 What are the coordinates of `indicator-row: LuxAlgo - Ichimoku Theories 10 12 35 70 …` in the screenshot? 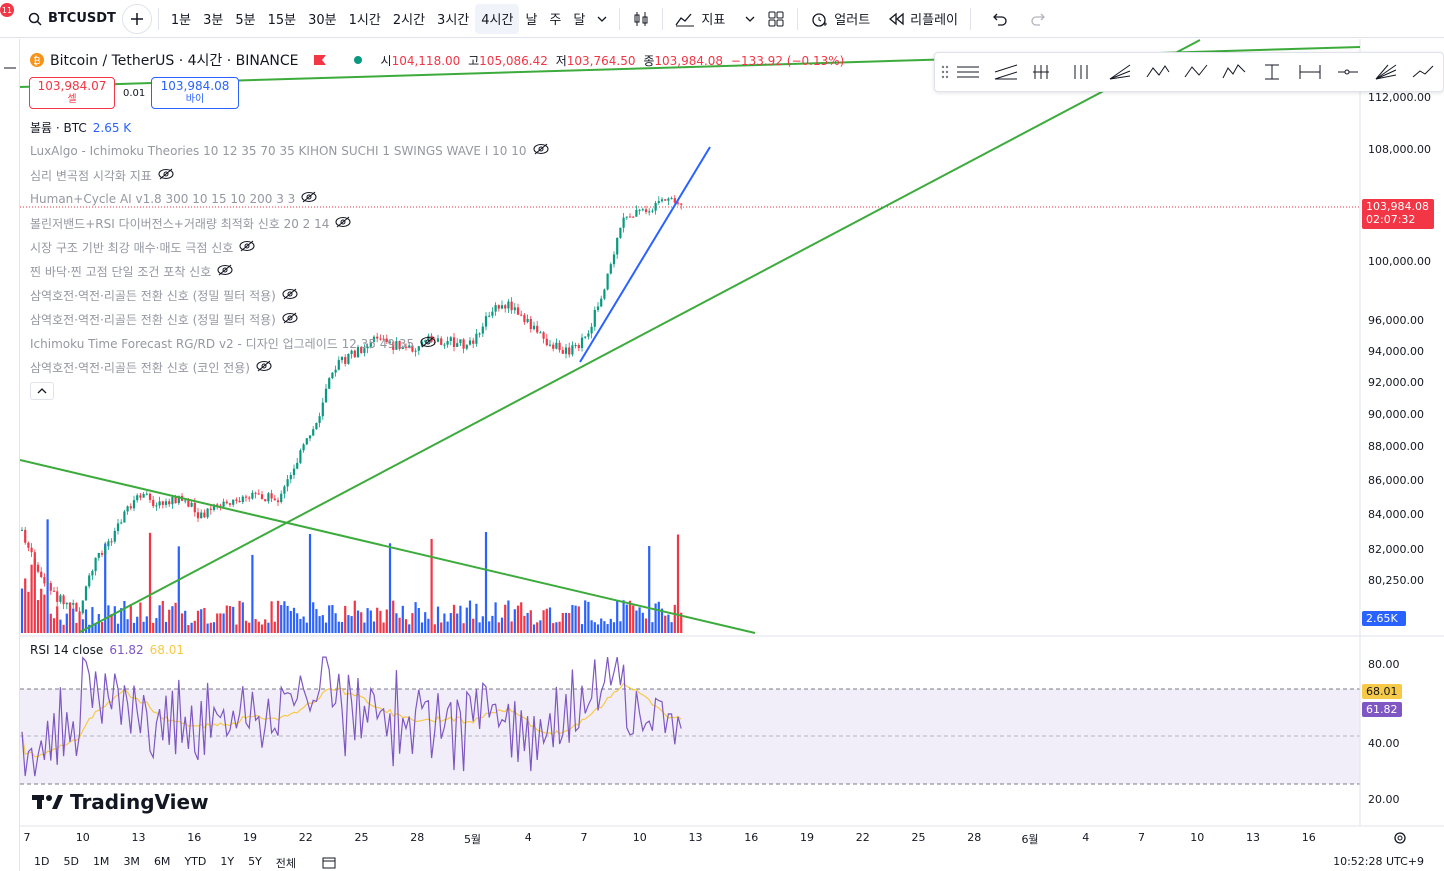 It's located at (289, 150).